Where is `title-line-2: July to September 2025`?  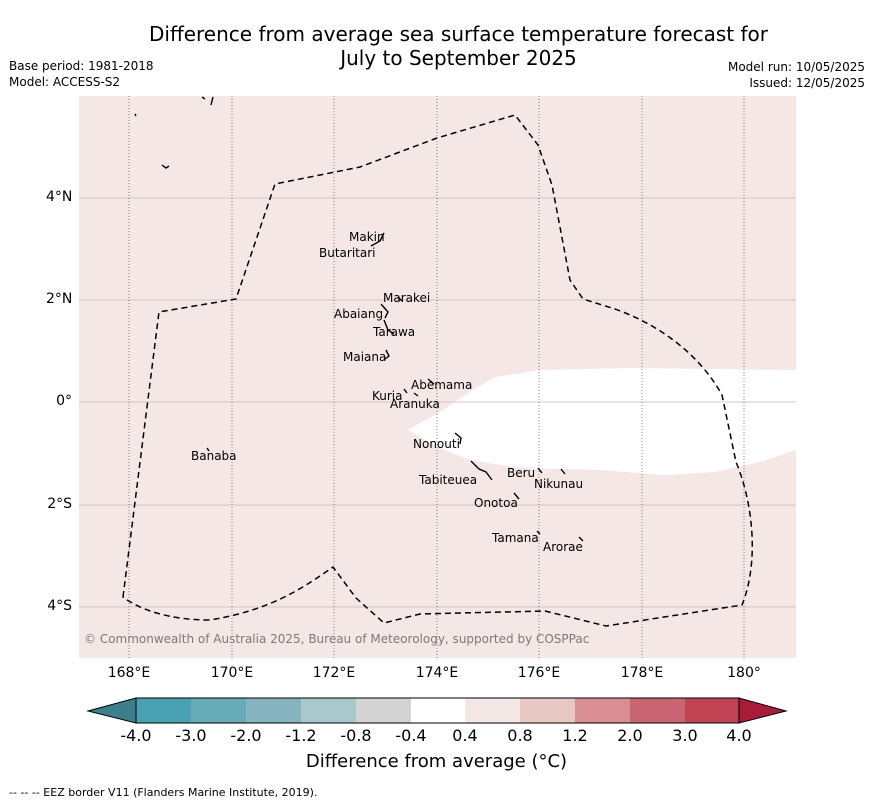
title-line-2: July to September 2025 is located at coordinates (458, 58).